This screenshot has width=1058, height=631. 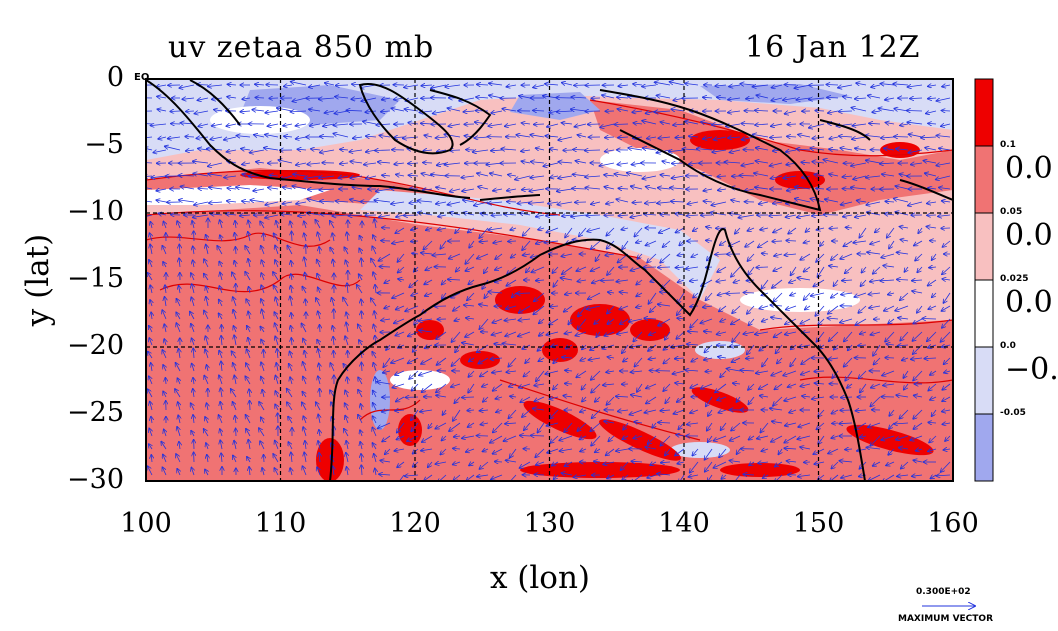 What do you see at coordinates (684, 523) in the screenshot?
I see `x-tick-label: 140` at bounding box center [684, 523].